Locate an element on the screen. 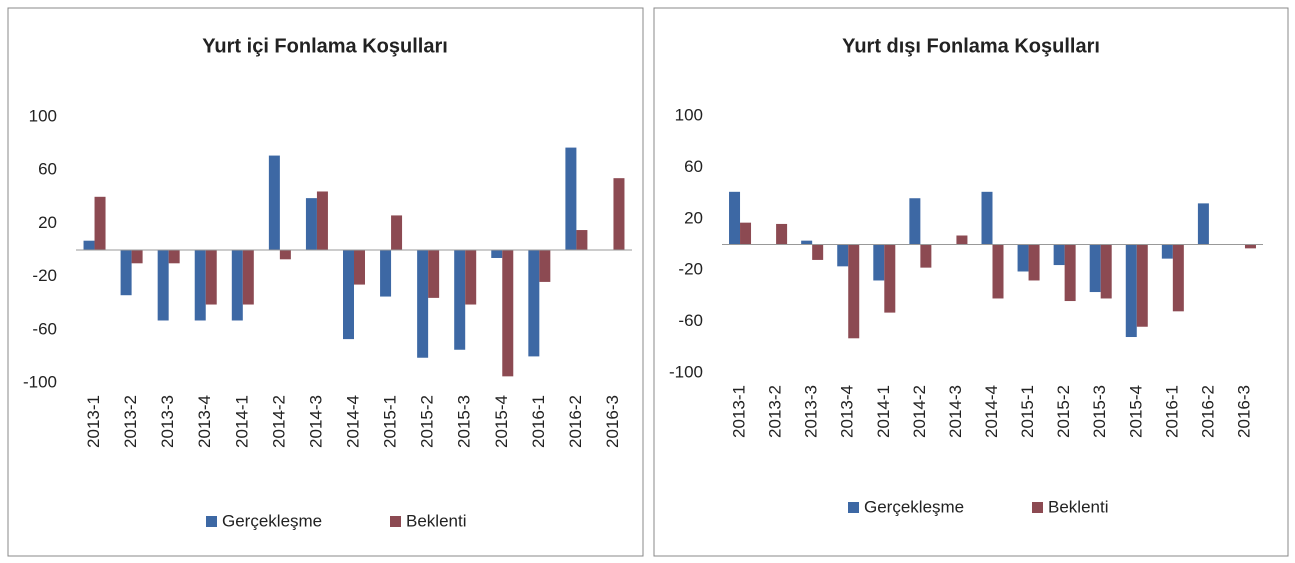 The image size is (1295, 563). x-tick-label: 2013-1 is located at coordinates (93, 421).